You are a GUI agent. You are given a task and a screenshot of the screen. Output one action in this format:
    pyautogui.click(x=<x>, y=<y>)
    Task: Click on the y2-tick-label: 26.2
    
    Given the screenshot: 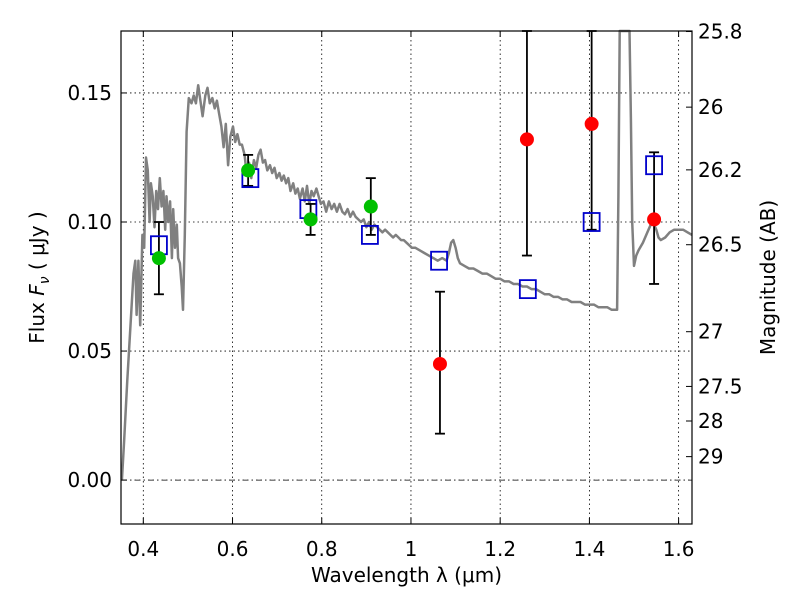 What is the action you would take?
    pyautogui.click(x=720, y=170)
    